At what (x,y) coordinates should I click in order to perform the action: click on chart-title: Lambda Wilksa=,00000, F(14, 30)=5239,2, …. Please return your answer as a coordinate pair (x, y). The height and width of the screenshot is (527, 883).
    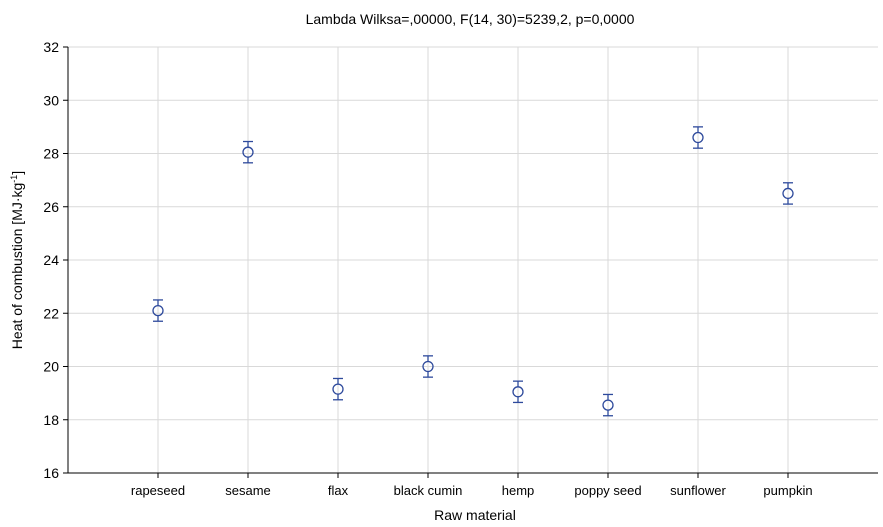
    Looking at the image, I should click on (470, 19).